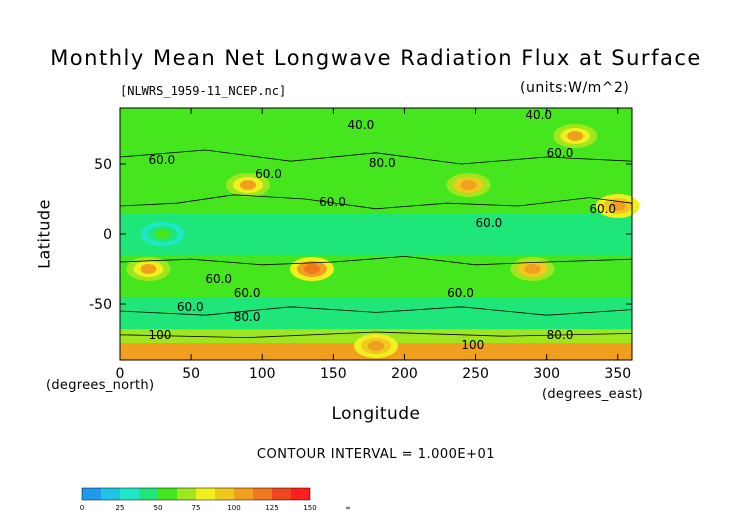 This screenshot has height=532, width=752. Describe the element at coordinates (376, 414) in the screenshot. I see `x-axis-label: Longitude` at that location.